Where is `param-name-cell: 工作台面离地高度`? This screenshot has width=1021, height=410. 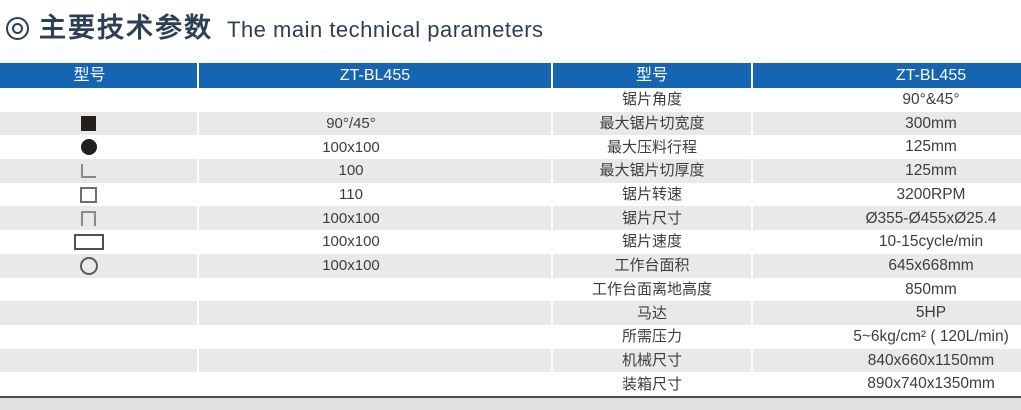
param-name-cell: 工作台面离地高度 is located at coordinates (652, 289).